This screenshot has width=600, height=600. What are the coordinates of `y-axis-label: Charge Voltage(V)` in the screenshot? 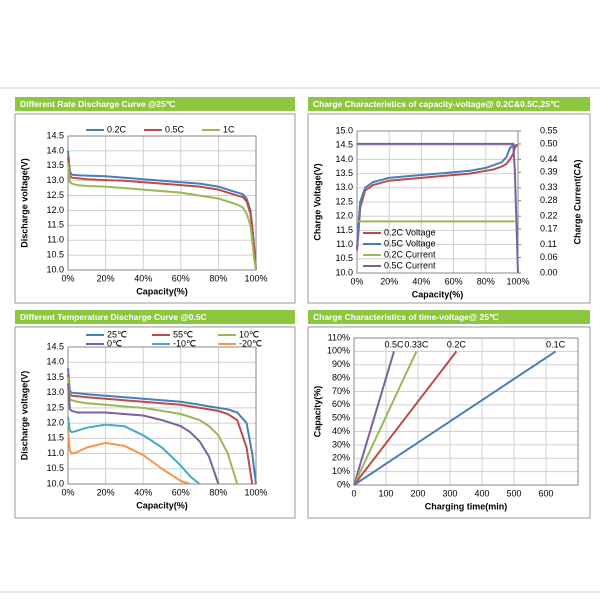 It's located at (317, 201).